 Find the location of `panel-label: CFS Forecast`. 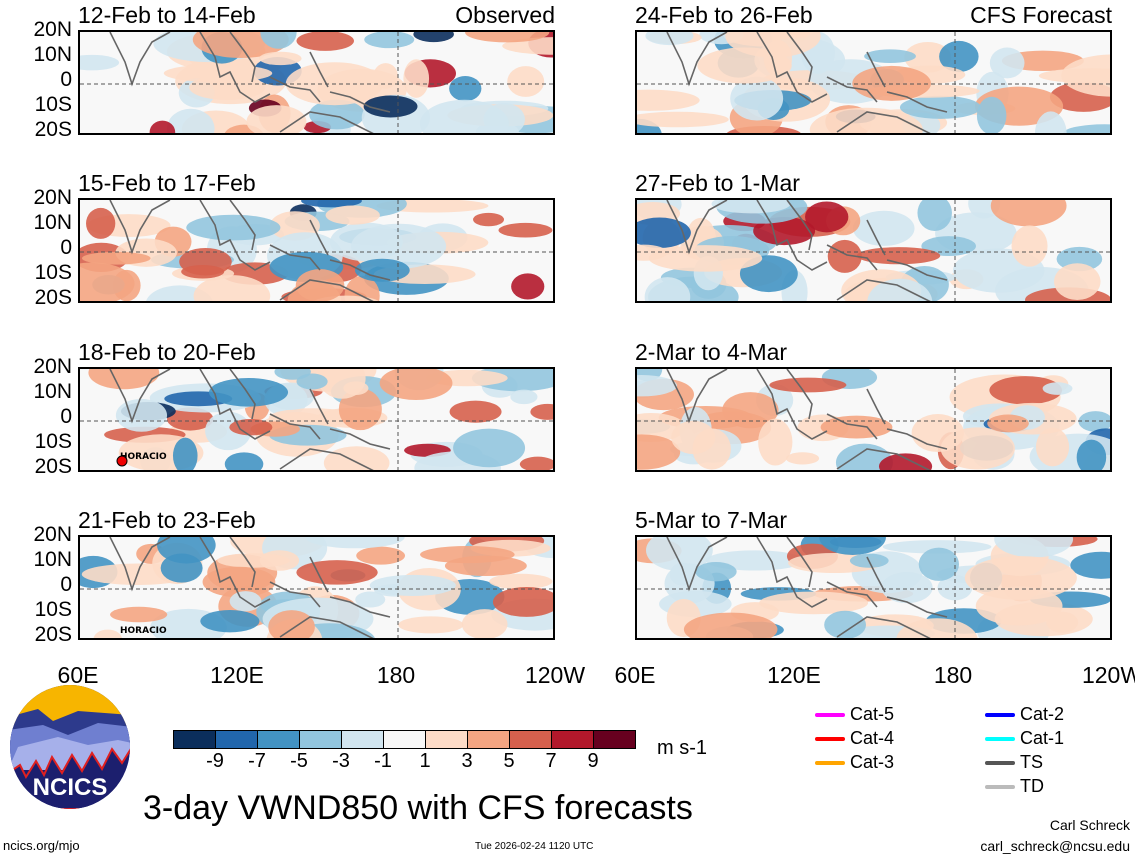

panel-label: CFS Forecast is located at coordinates (1041, 15).